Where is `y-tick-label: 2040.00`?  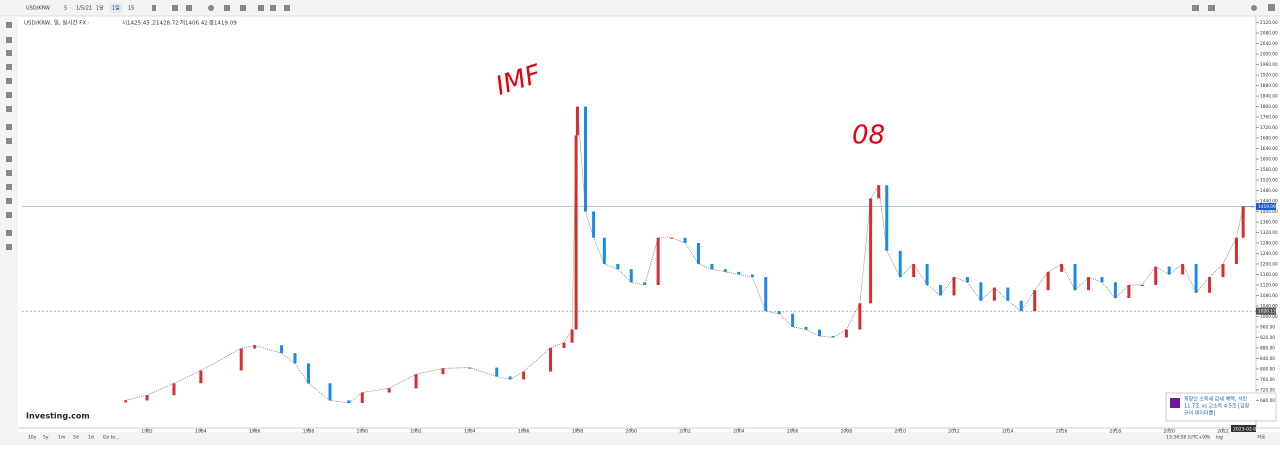
y-tick-label: 2040.00 is located at coordinates (1269, 44).